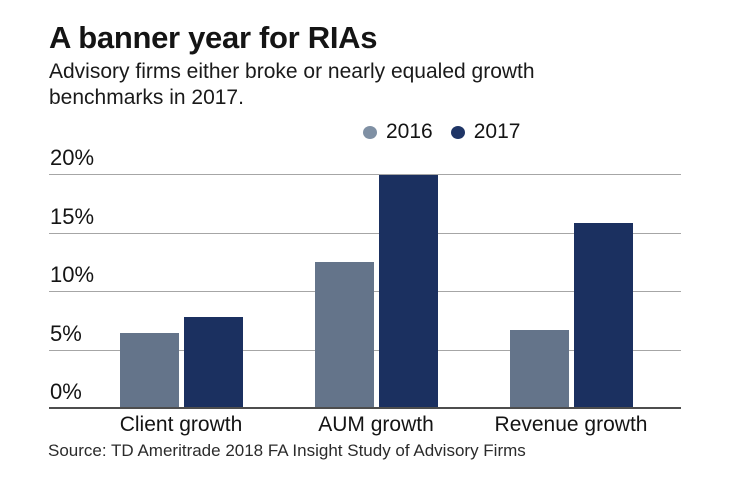  What do you see at coordinates (149, 370) in the screenshot?
I see `bar-2016-client-growth` at bounding box center [149, 370].